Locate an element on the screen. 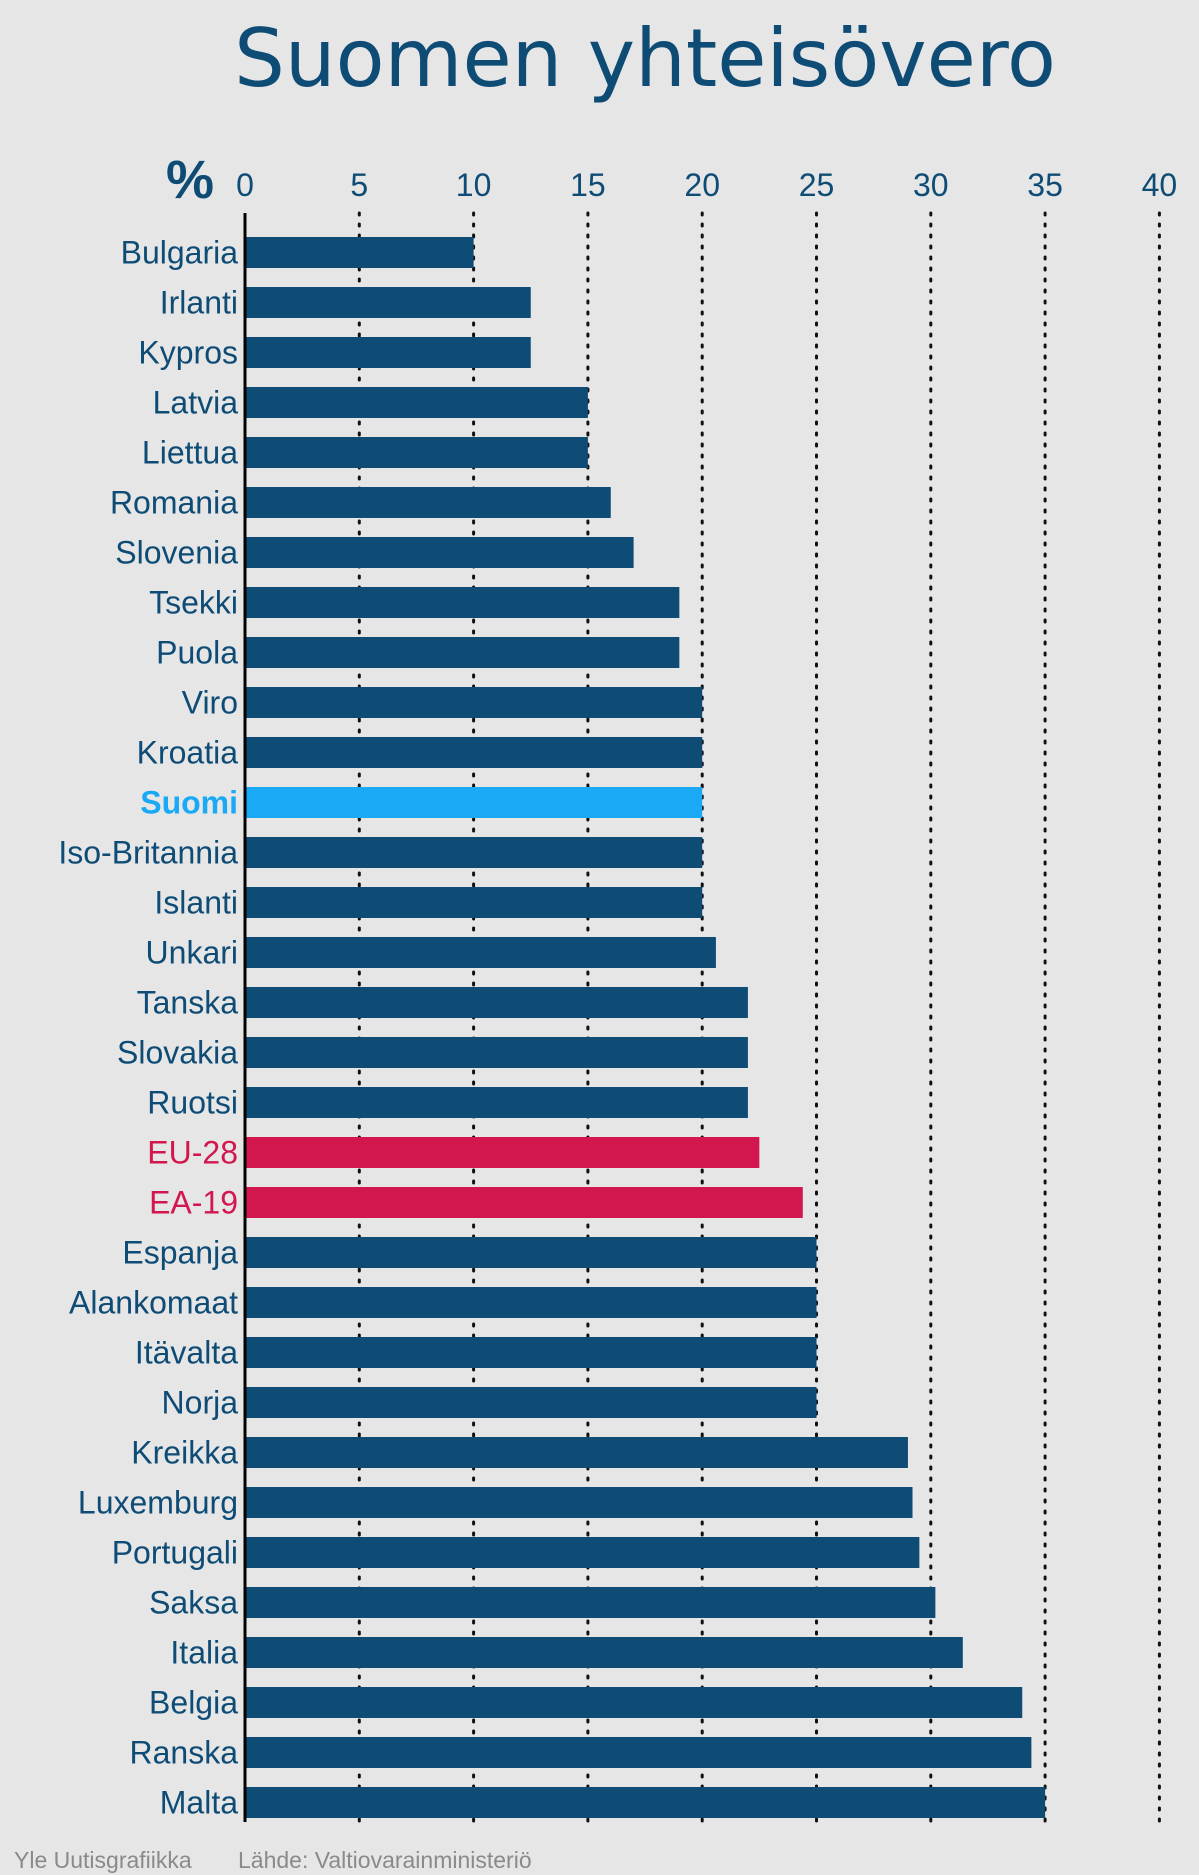  category-label: Luxemburg is located at coordinates (158, 1503).